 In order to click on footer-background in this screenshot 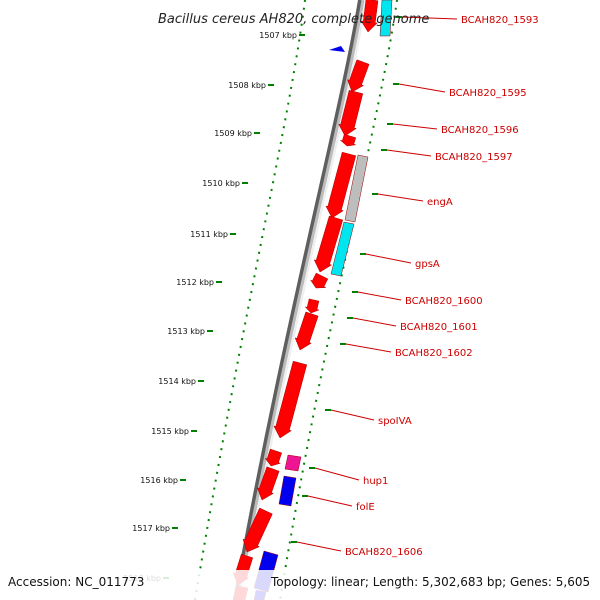, I will do `click(300, 585)`.